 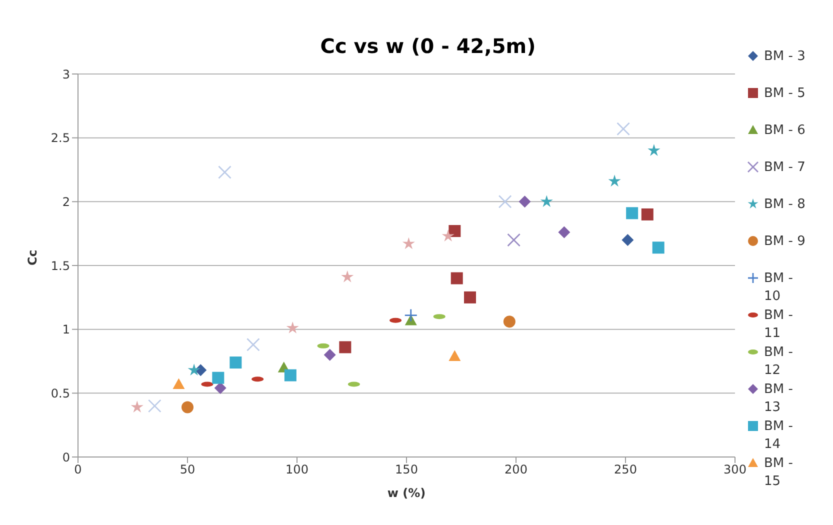 I want to click on x-tick-label: 300, so click(x=735, y=469).